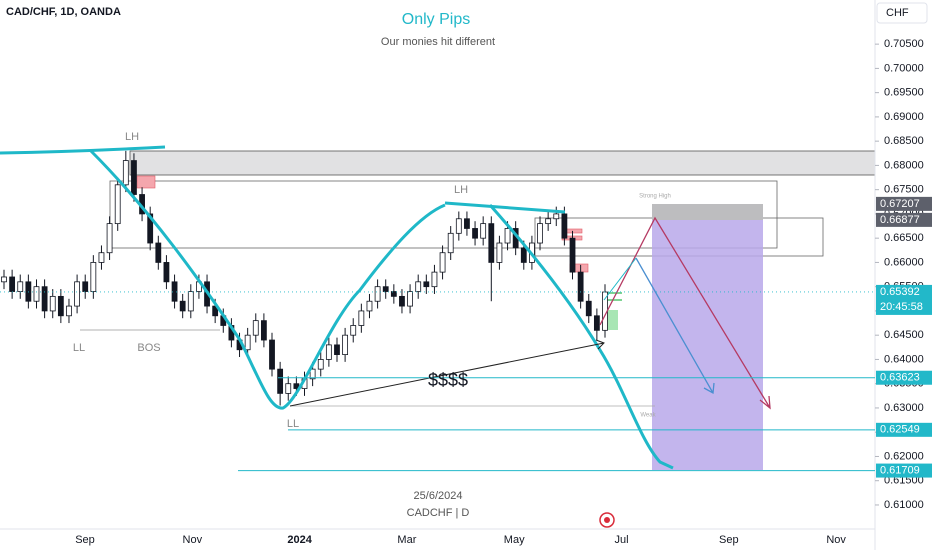 The image size is (932, 550). I want to click on chart-title: Only Pips, so click(436, 19).